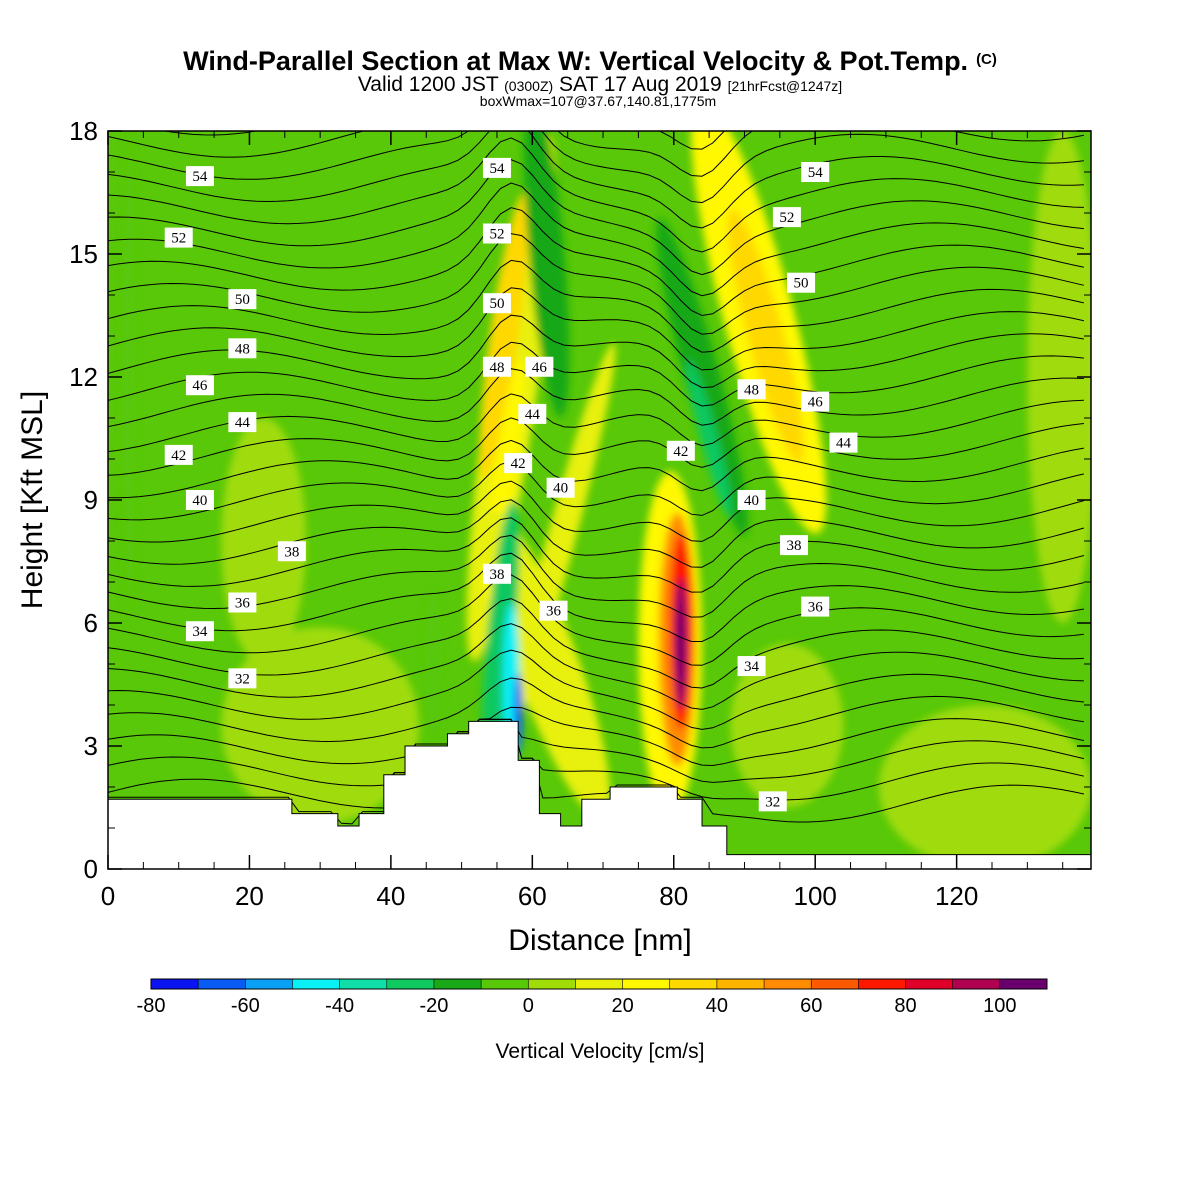 The width and height of the screenshot is (1200, 1200). What do you see at coordinates (786, 218) in the screenshot?
I see `theta-label-text: 52` at bounding box center [786, 218].